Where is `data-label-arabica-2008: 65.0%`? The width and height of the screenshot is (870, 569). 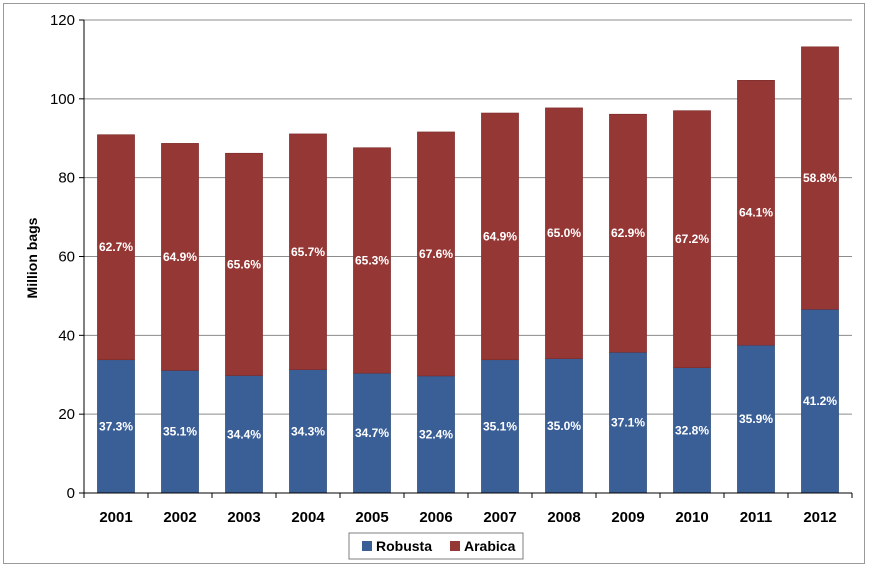 data-label-arabica-2008: 65.0% is located at coordinates (564, 233).